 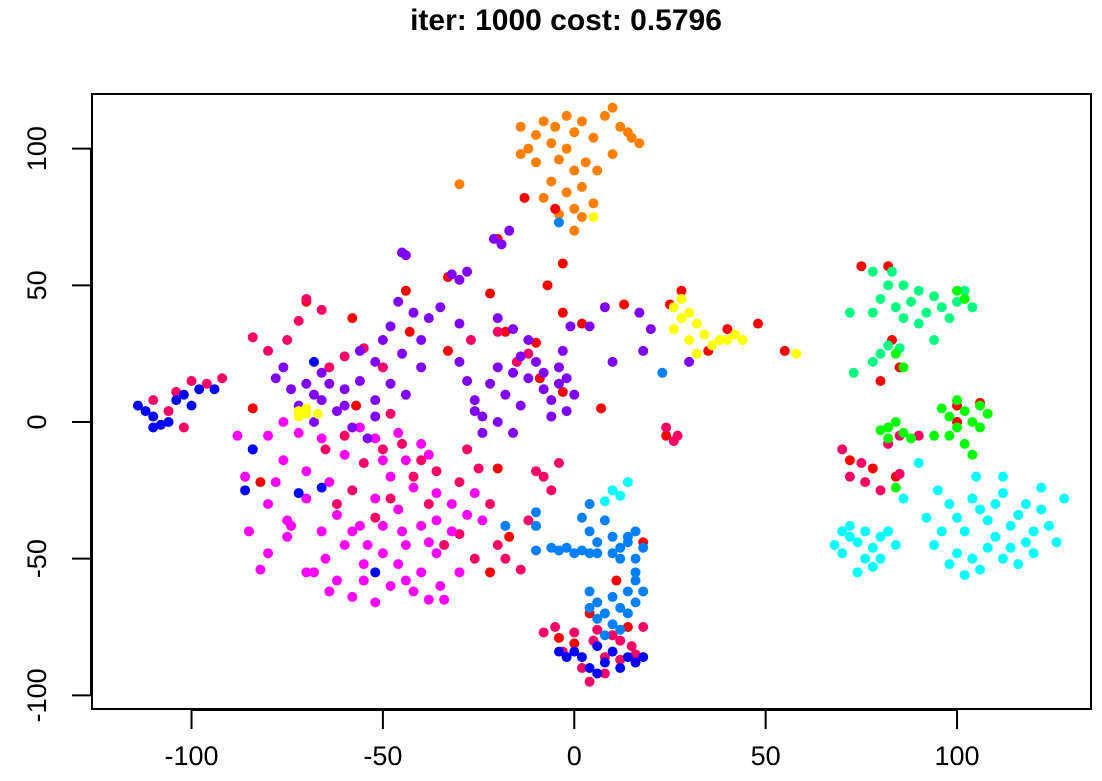 What do you see at coordinates (57, 424) in the screenshot?
I see `y-axis: -100 -50 0 50 100` at bounding box center [57, 424].